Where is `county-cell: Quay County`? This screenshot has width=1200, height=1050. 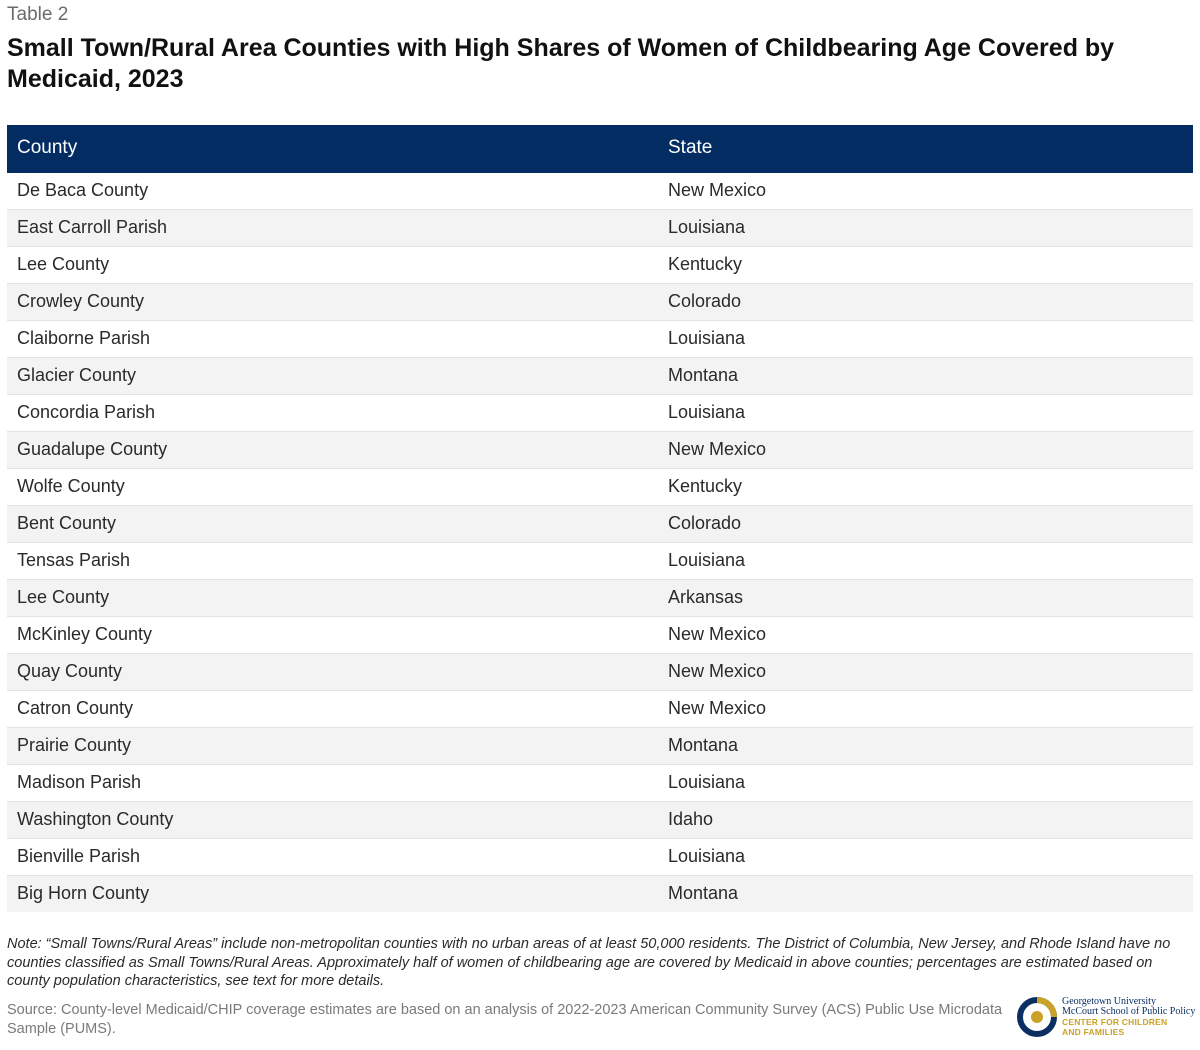 county-cell: Quay County is located at coordinates (70, 671).